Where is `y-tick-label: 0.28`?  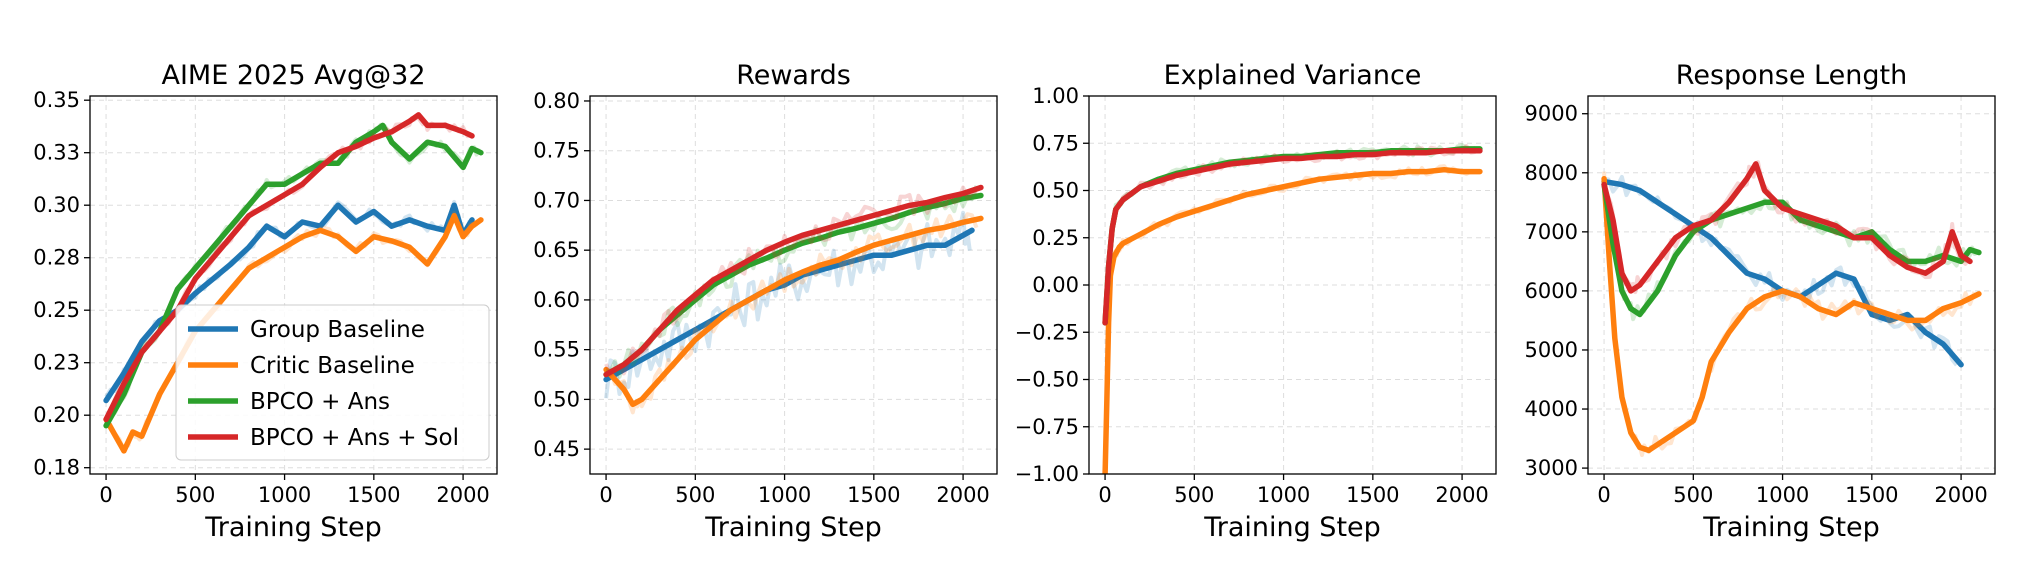 y-tick-label: 0.28 is located at coordinates (56, 258).